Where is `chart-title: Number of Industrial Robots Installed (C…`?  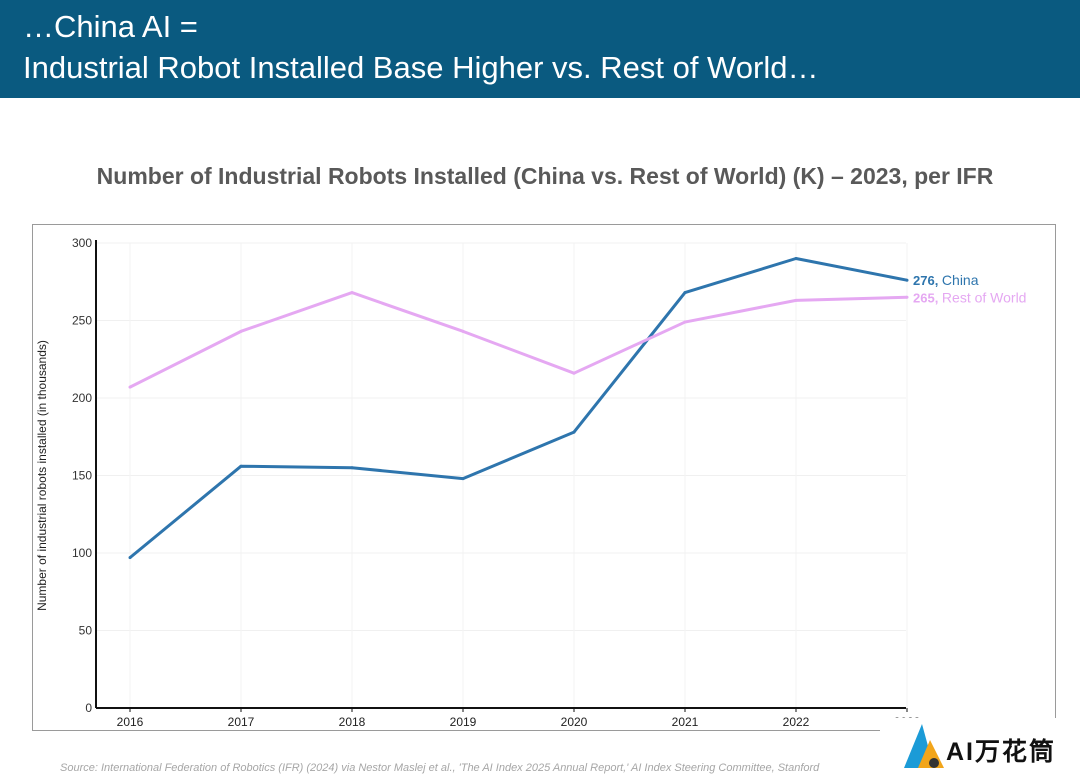 chart-title: Number of Industrial Robots Installed (C… is located at coordinates (545, 176).